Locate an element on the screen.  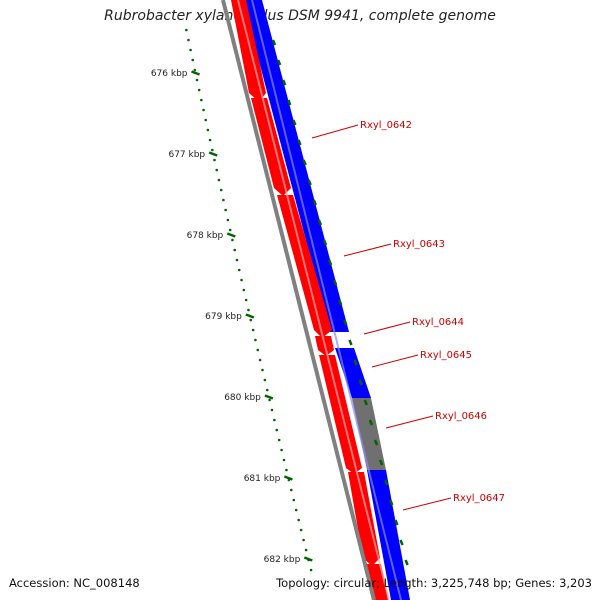
accession-label: Accession: NC_008148 is located at coordinates (74, 583).